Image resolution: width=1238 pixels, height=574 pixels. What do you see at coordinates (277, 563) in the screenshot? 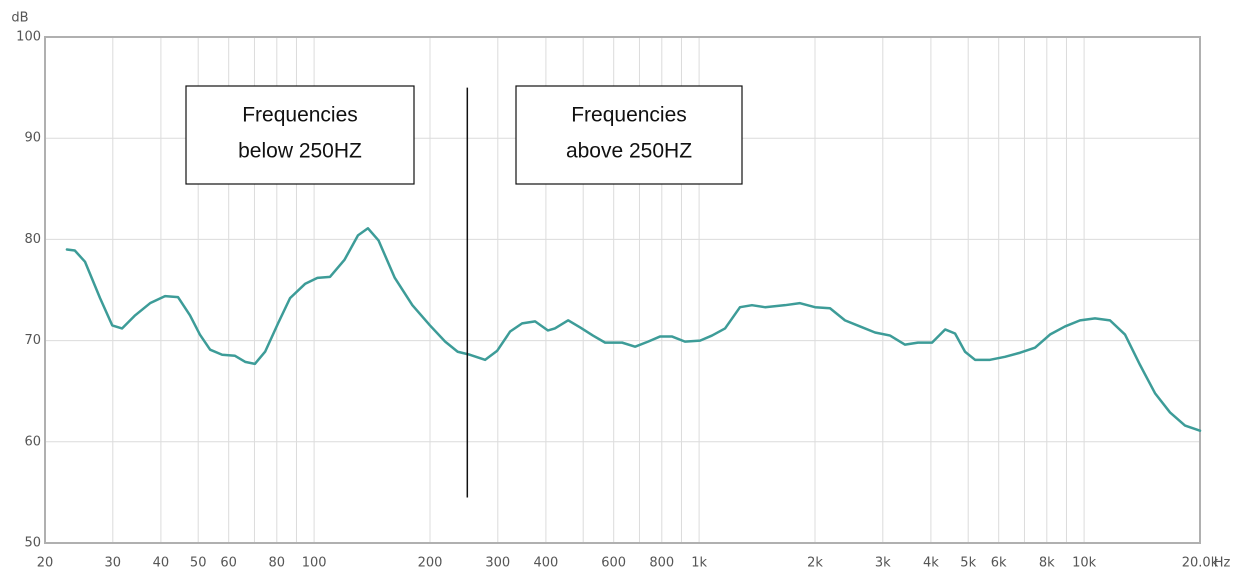
I see `x-tick-label: 80` at bounding box center [277, 563].